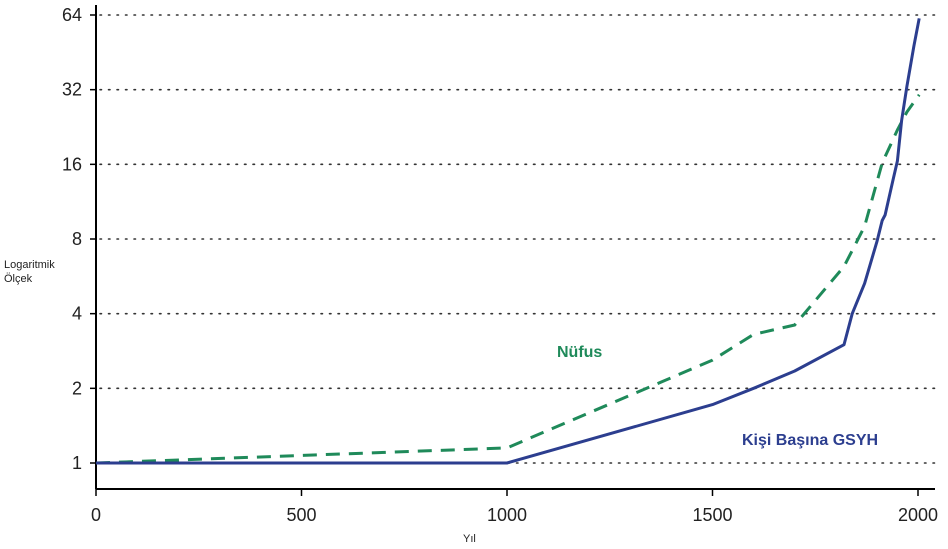 Image resolution: width=948 pixels, height=549 pixels. What do you see at coordinates (72, 15) in the screenshot?
I see `y-tick-label-64: 64` at bounding box center [72, 15].